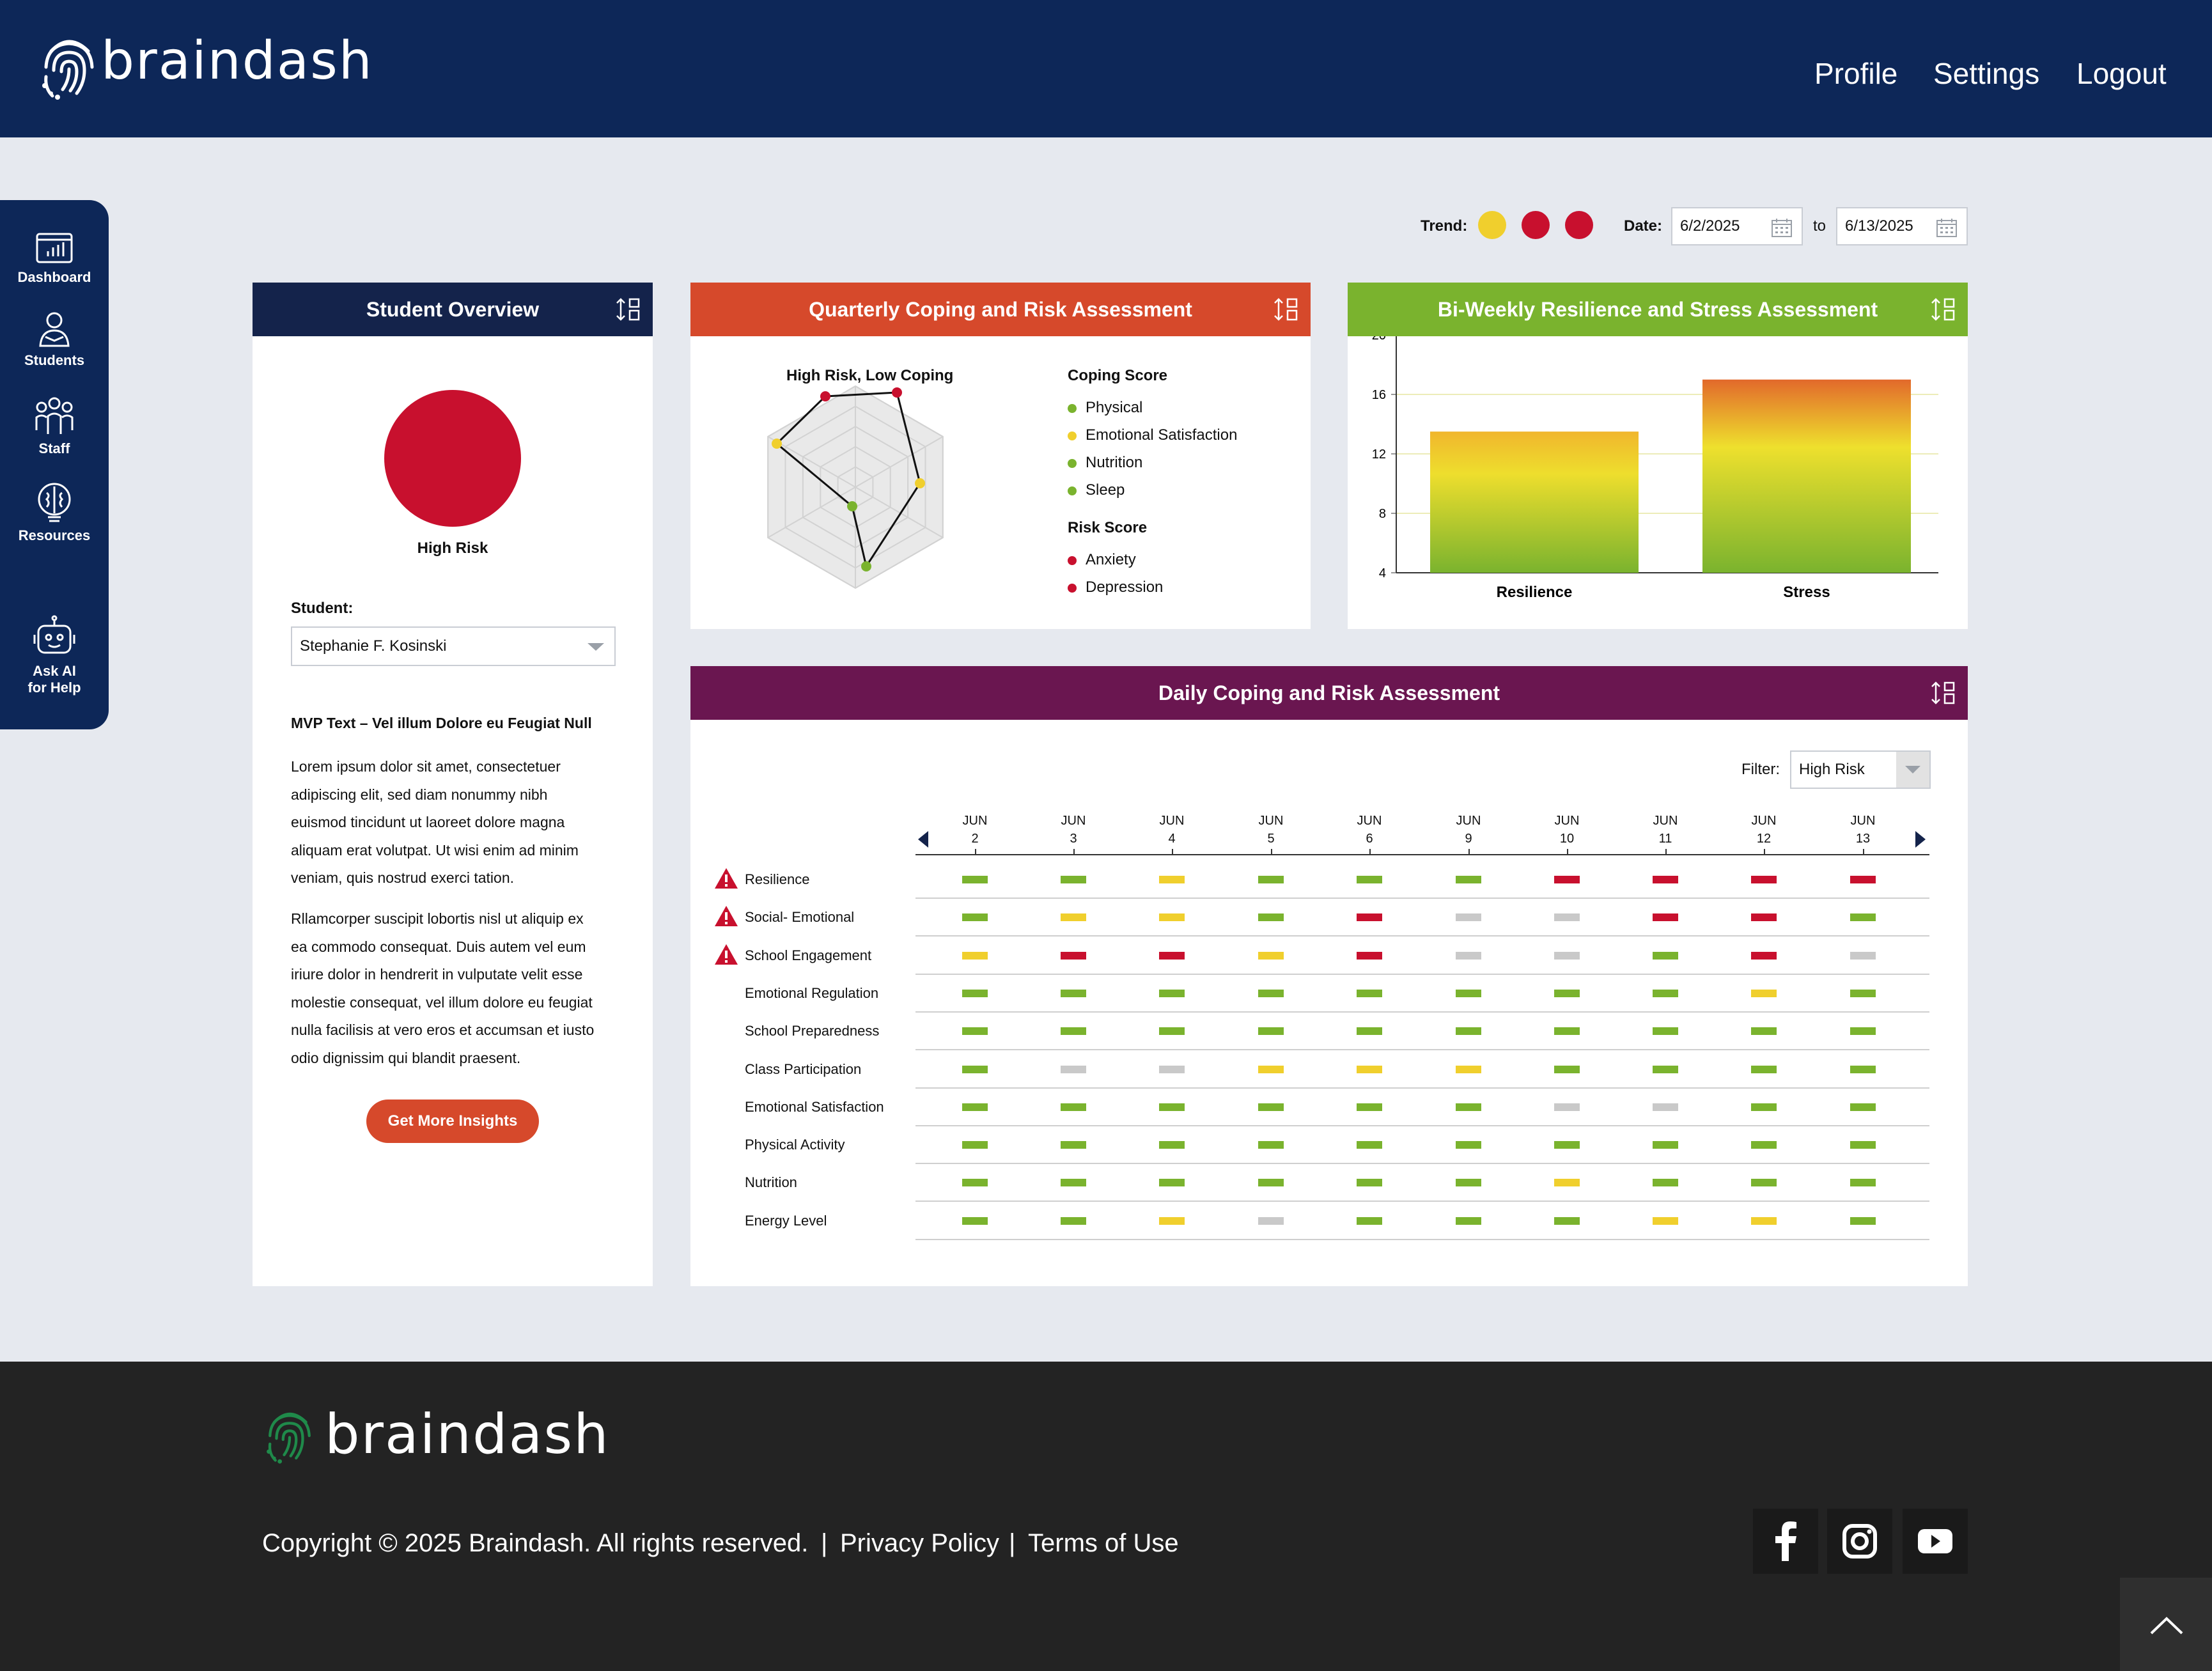 The image size is (2212, 1671). What do you see at coordinates (1856, 74) in the screenshot?
I see `nav-profile: Profile` at bounding box center [1856, 74].